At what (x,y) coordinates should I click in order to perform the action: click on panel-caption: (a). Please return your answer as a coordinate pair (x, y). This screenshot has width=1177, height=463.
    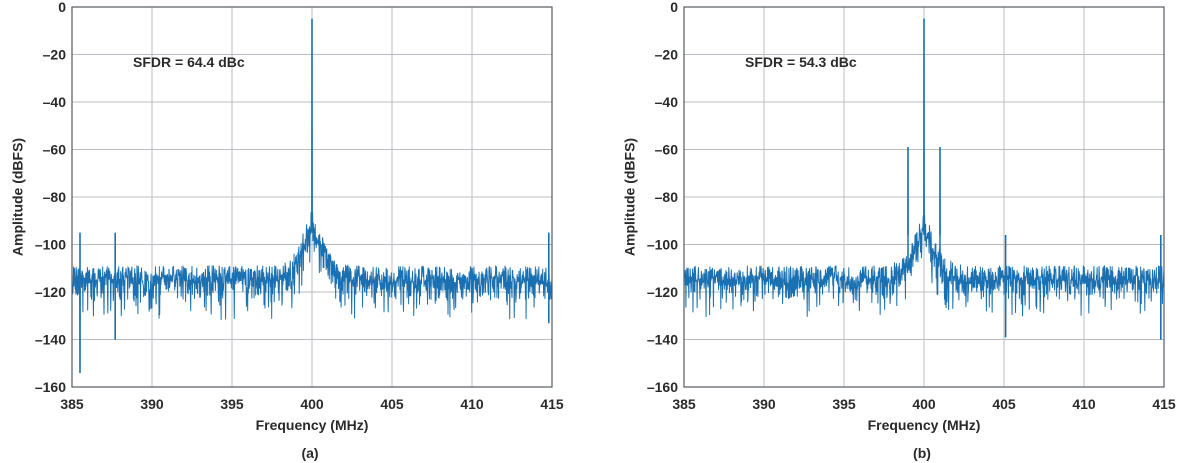
    Looking at the image, I should click on (309, 453).